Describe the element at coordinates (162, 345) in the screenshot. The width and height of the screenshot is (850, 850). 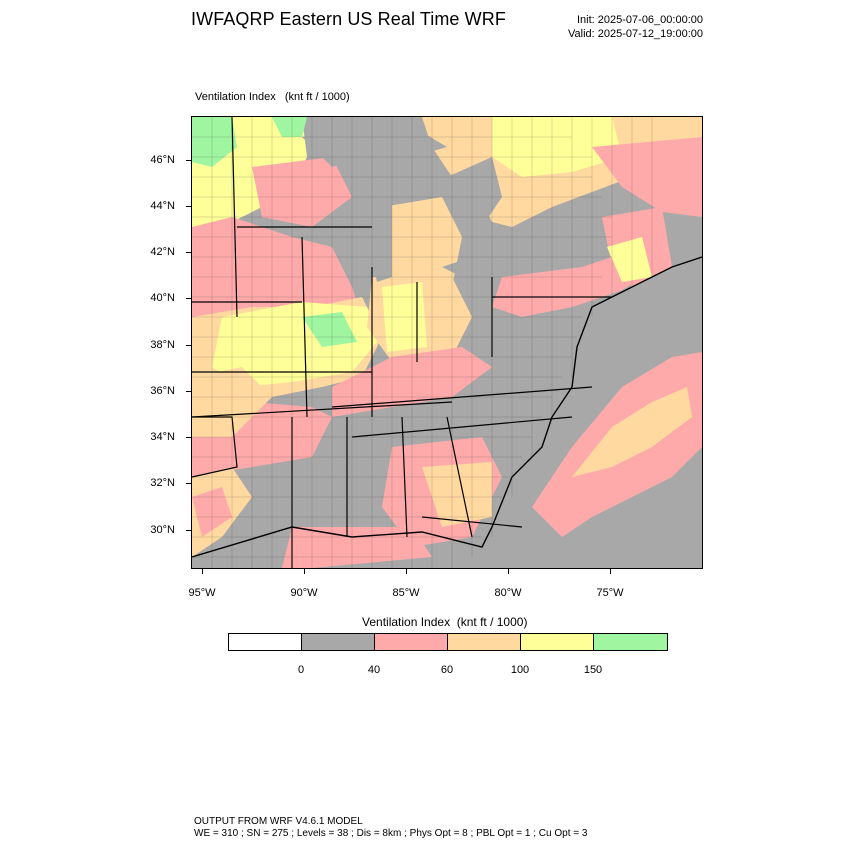
I see `lat-label-38: 38°N` at that location.